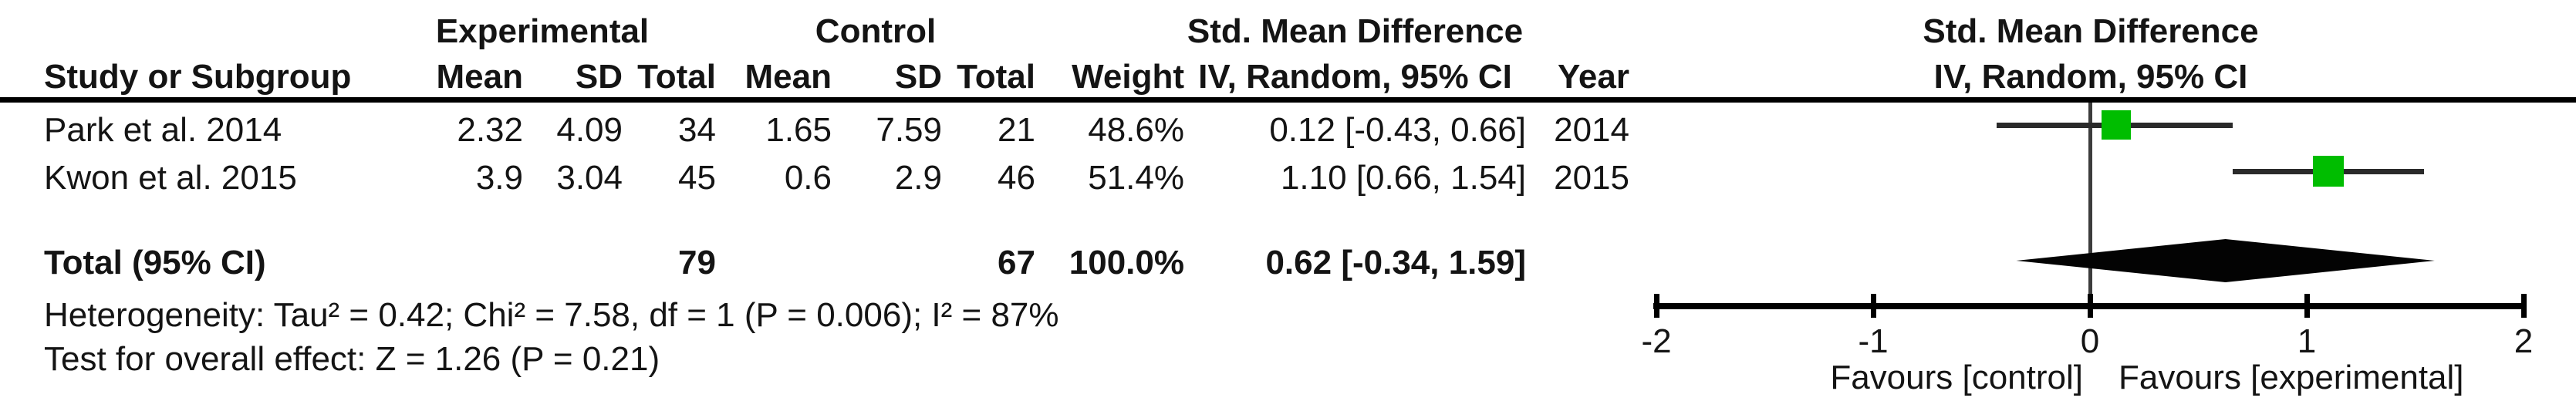 The width and height of the screenshot is (2576, 418). Describe the element at coordinates (2291, 377) in the screenshot. I see `favours-right-label: Favours [experimental]` at that location.